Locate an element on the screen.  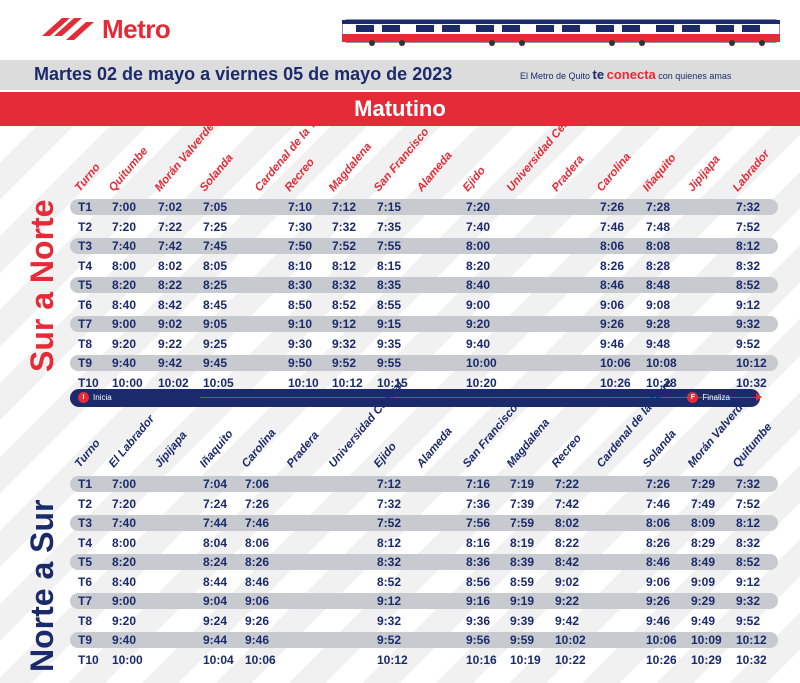
time-cell: 8:05 is located at coordinates (215, 265).